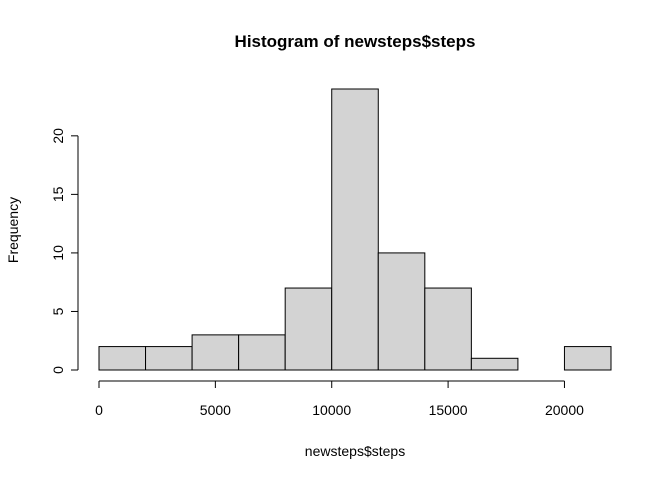  What do you see at coordinates (564, 410) in the screenshot?
I see `x-tick-label: 20000` at bounding box center [564, 410].